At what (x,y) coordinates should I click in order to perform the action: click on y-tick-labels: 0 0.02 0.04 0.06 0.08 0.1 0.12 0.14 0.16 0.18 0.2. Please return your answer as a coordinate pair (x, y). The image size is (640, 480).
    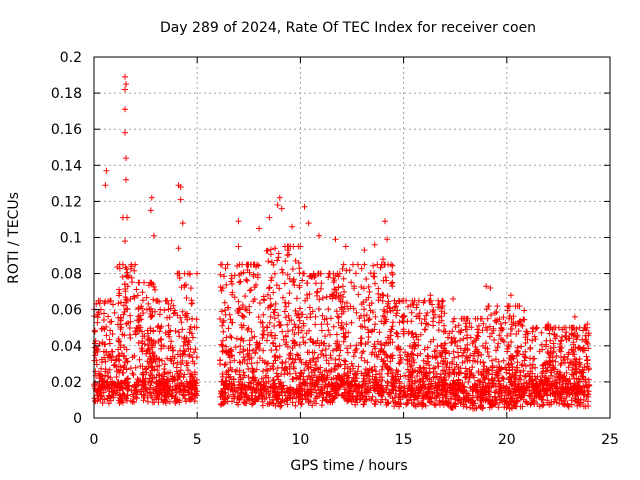
    Looking at the image, I should click on (66, 238).